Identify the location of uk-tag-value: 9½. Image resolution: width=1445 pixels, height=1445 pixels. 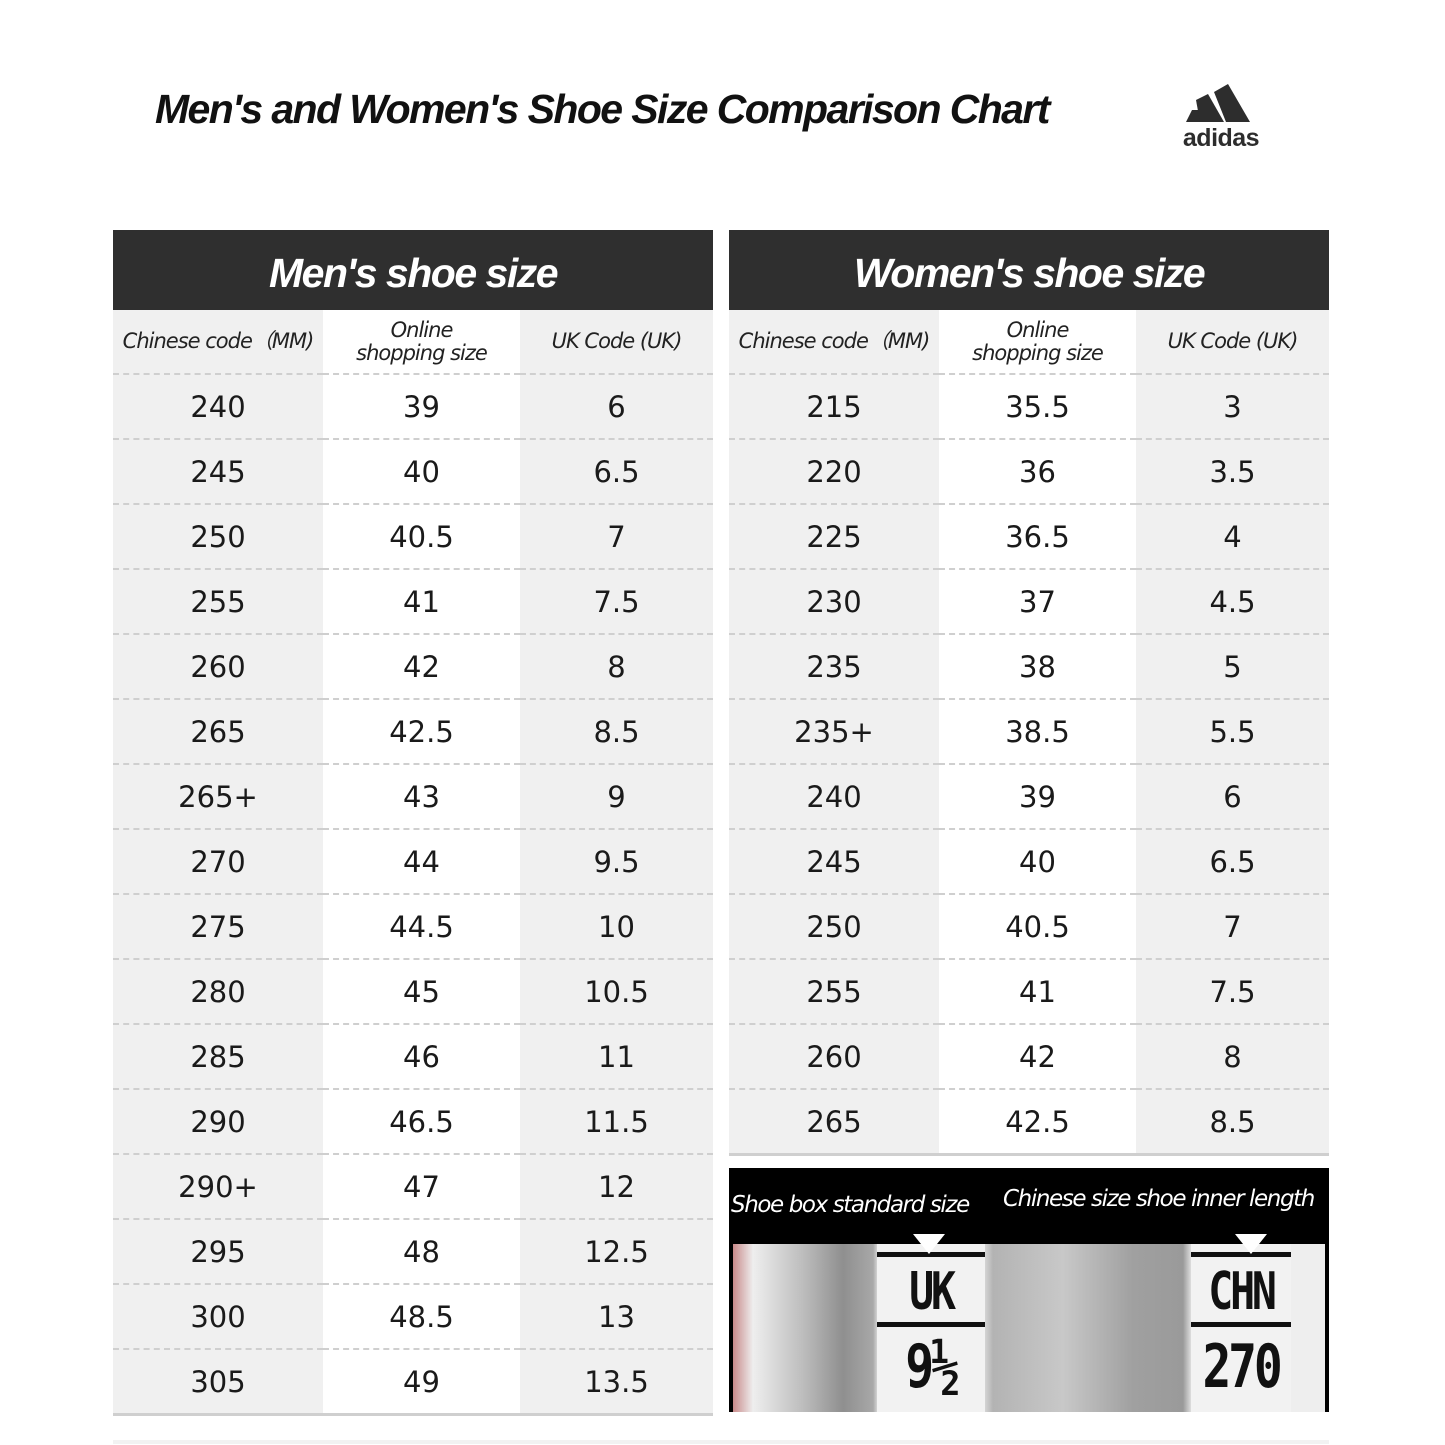
(932, 1367).